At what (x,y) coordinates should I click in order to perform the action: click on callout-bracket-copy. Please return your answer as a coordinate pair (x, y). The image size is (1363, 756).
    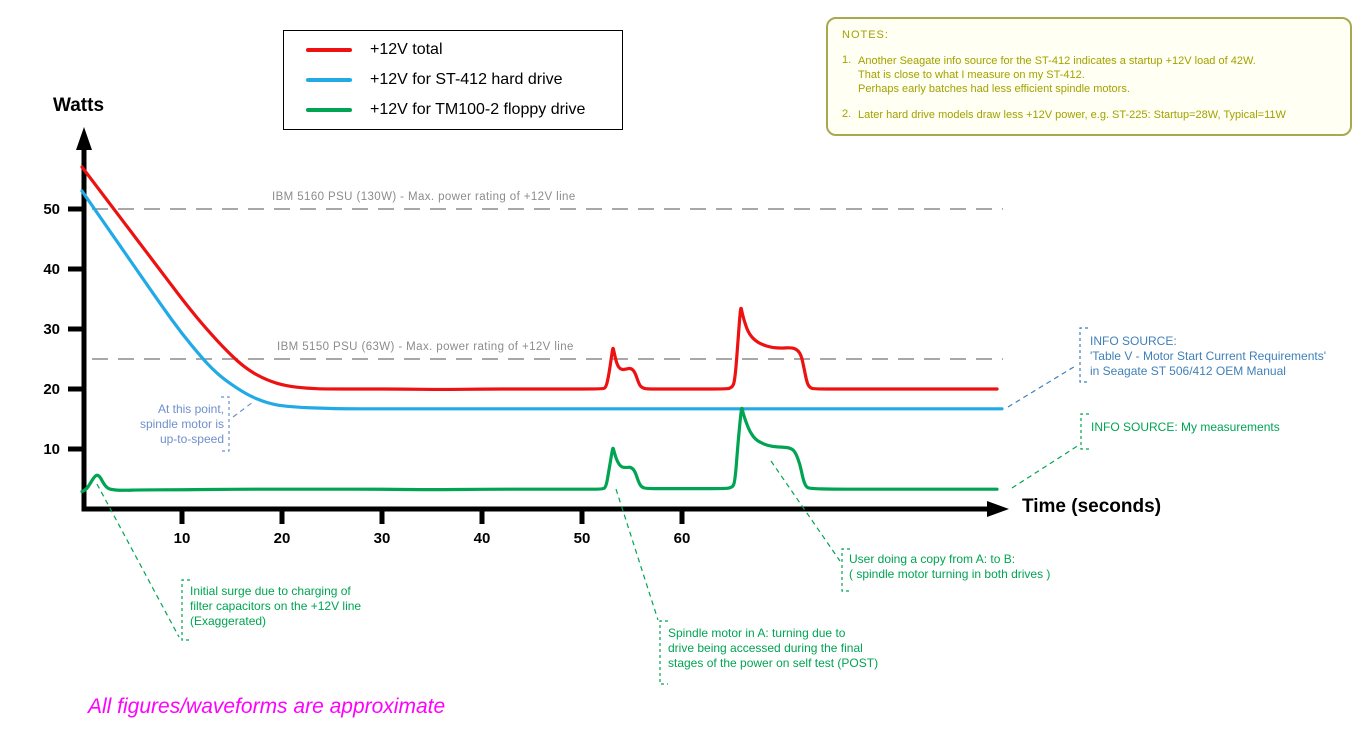
    Looking at the image, I should click on (845, 570).